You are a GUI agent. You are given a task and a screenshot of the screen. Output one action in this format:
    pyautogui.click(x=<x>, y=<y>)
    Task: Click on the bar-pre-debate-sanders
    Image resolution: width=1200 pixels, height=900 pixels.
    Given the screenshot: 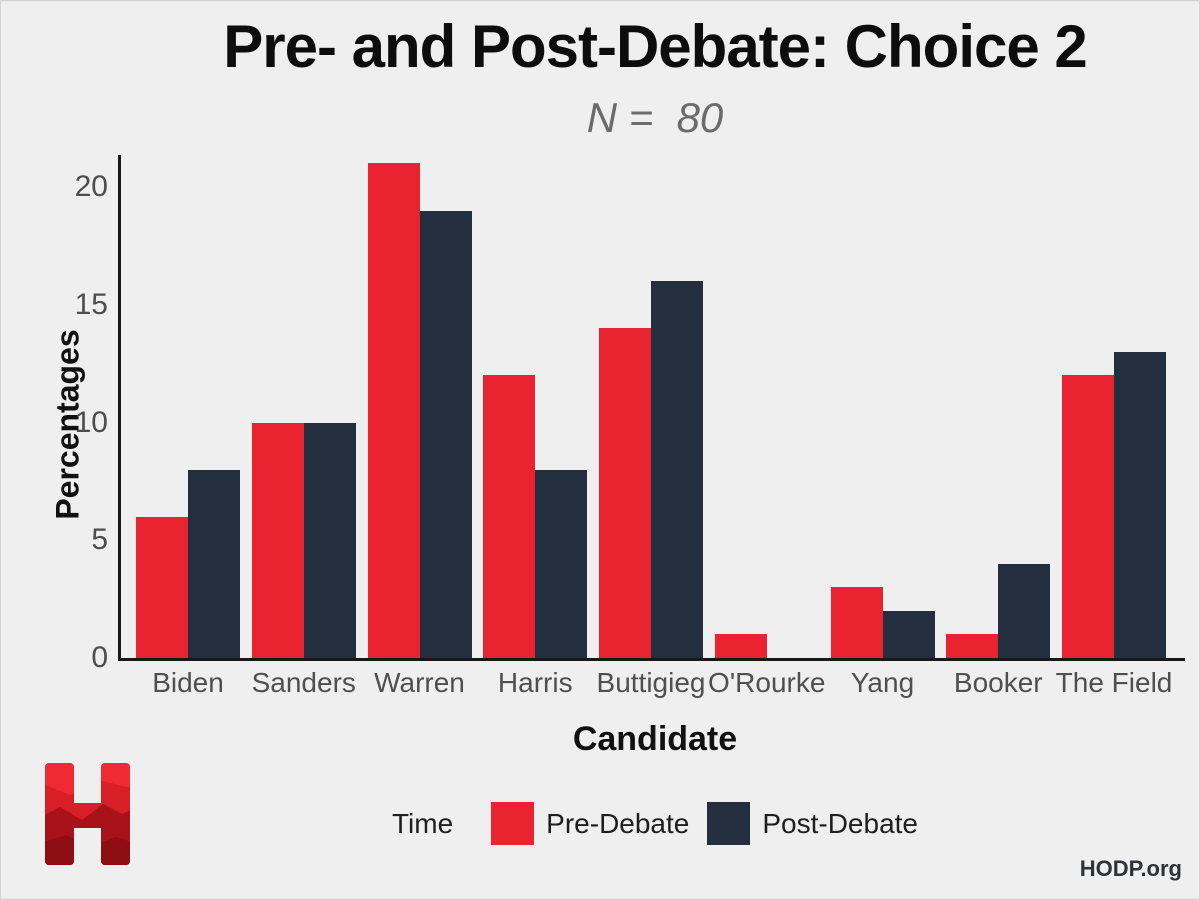 What is the action you would take?
    pyautogui.click(x=277, y=540)
    